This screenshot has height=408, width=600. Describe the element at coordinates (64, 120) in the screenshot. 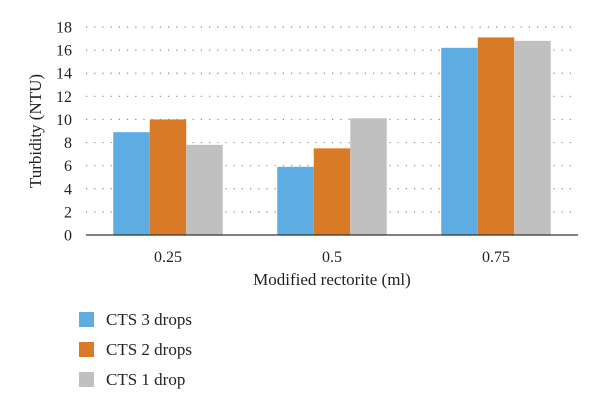

I see `y-tick-label: 10` at that location.